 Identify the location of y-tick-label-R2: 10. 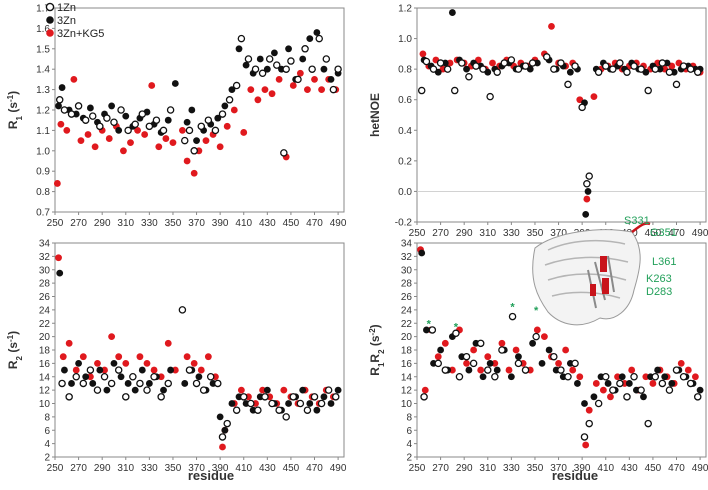
(45, 404).